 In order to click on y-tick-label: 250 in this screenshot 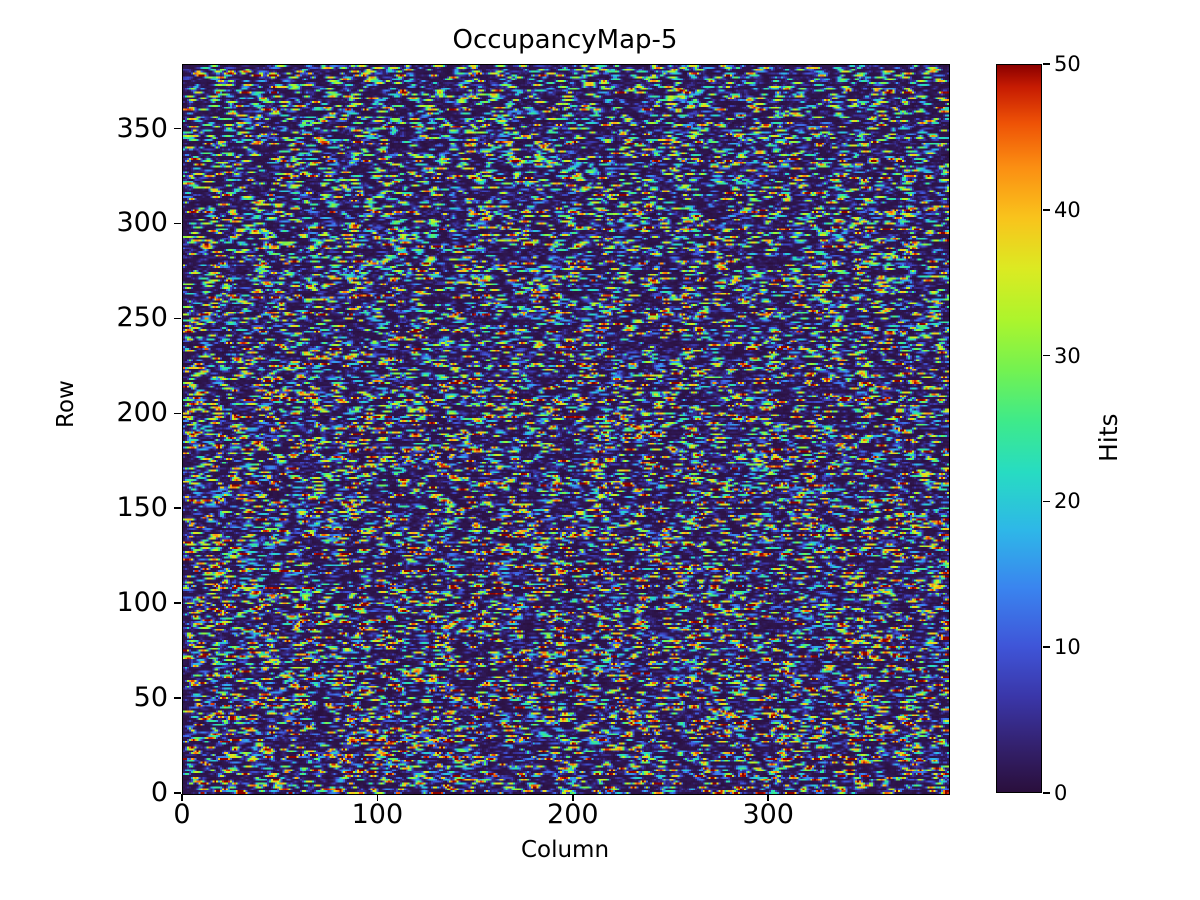, I will do `click(142, 318)`.